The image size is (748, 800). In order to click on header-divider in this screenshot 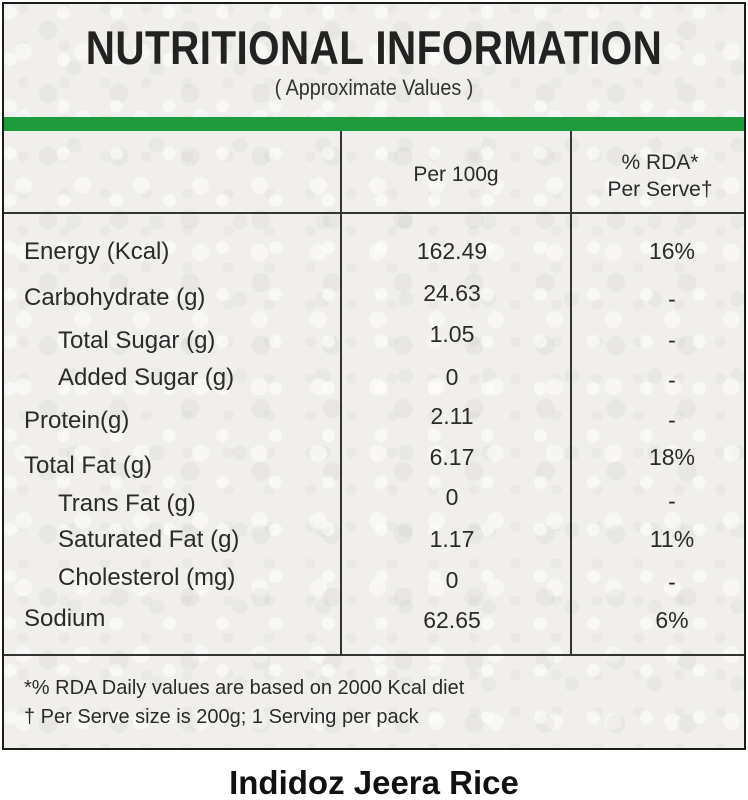, I will do `click(374, 213)`.